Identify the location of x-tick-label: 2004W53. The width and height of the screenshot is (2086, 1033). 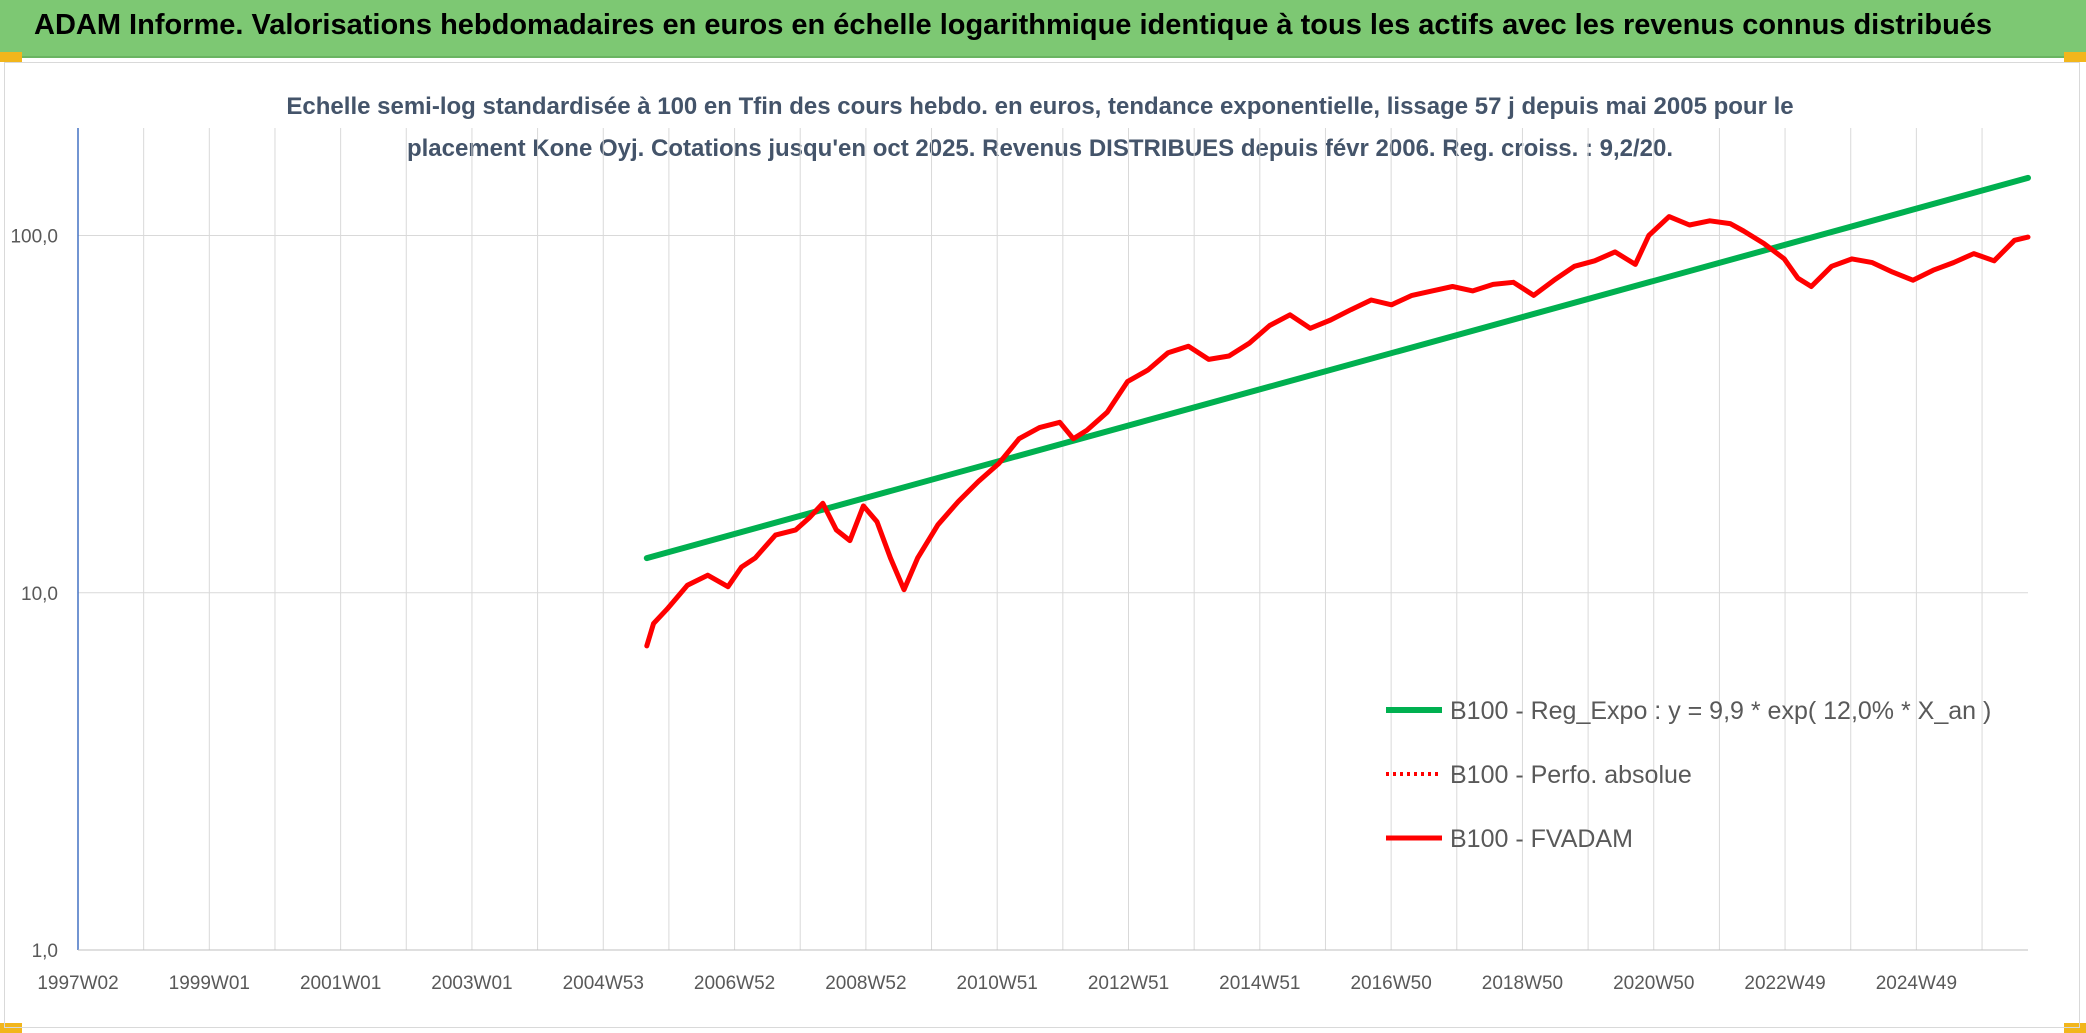
(603, 983).